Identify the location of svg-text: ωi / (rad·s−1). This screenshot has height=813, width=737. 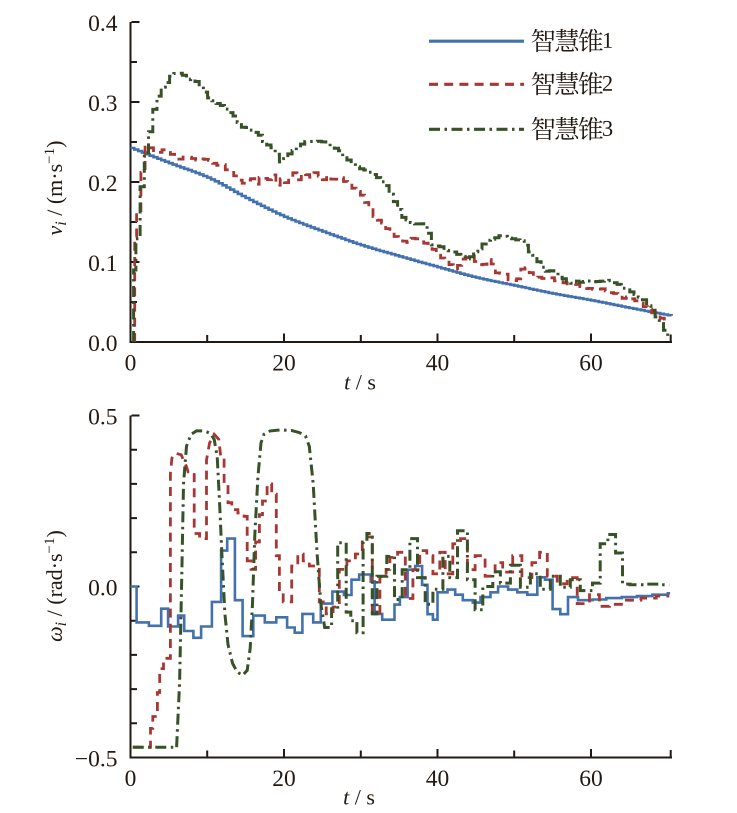
(56, 586).